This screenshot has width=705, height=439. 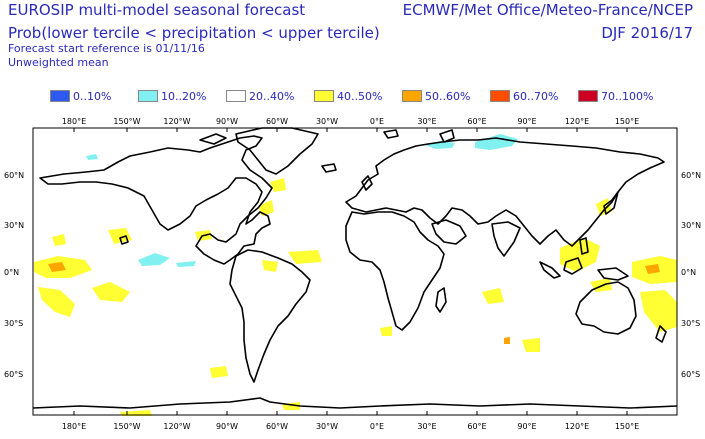 I want to click on coastline-south-america, so click(x=270, y=316).